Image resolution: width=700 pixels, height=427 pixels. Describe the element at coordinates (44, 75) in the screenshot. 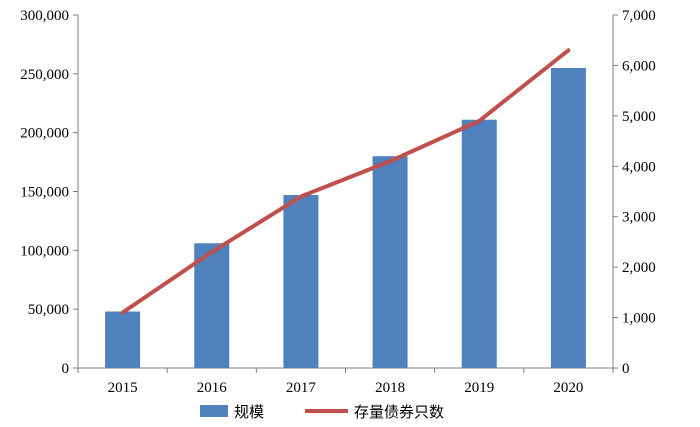

I see `left-tick-label: 250,000` at that location.